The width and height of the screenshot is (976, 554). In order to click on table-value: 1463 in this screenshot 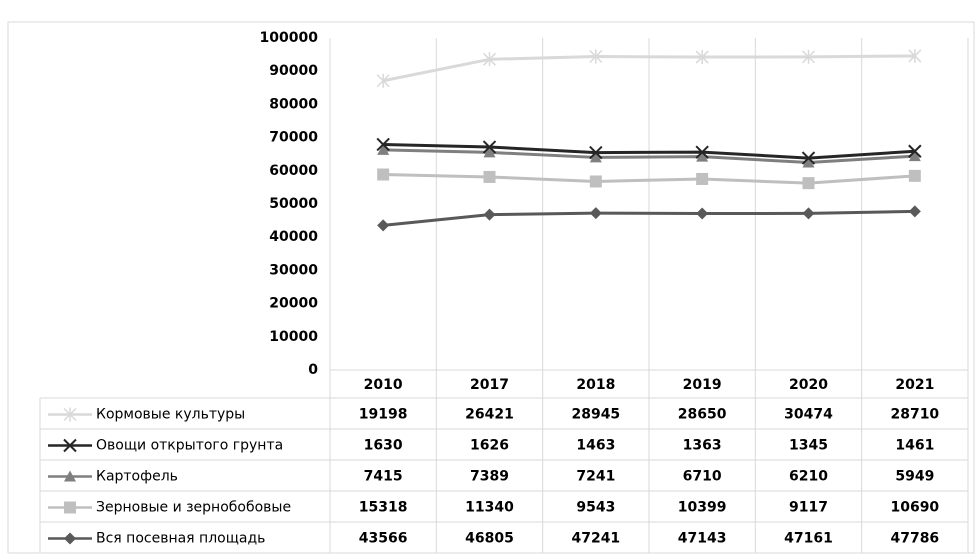, I will do `click(595, 446)`.